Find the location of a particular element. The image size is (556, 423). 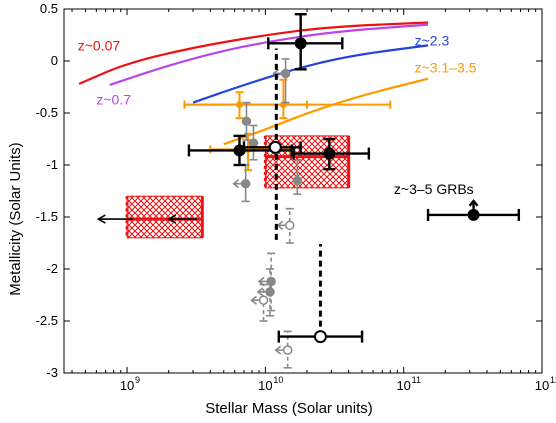

y-tick-label-0: 0.5 is located at coordinates (49, 8).